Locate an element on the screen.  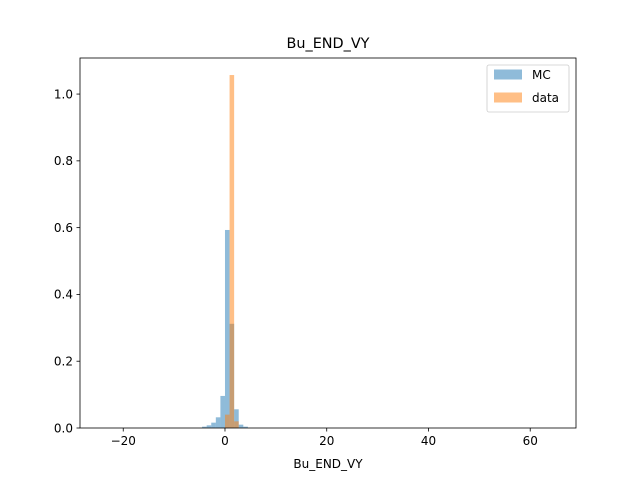
x-tick-label: 40 is located at coordinates (428, 441).